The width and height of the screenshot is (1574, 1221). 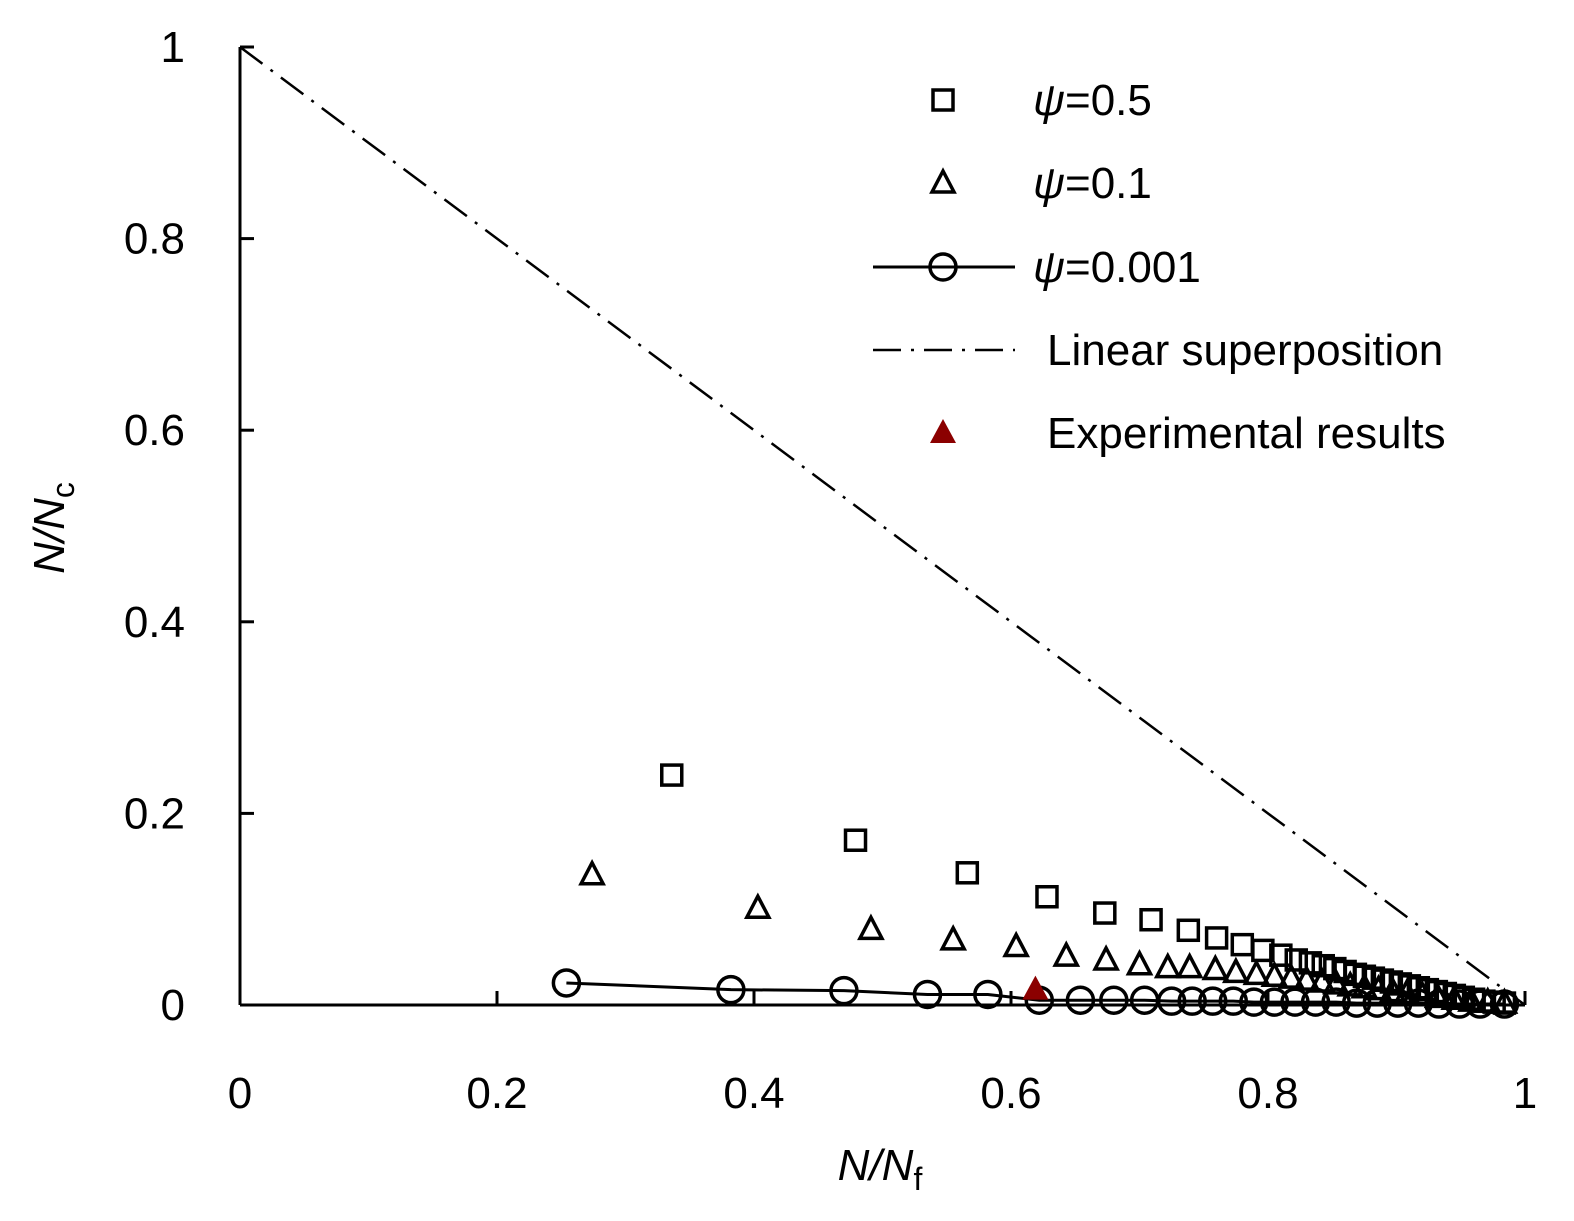 I want to click on x-tick-label: 0.8, so click(x=1267, y=1093).